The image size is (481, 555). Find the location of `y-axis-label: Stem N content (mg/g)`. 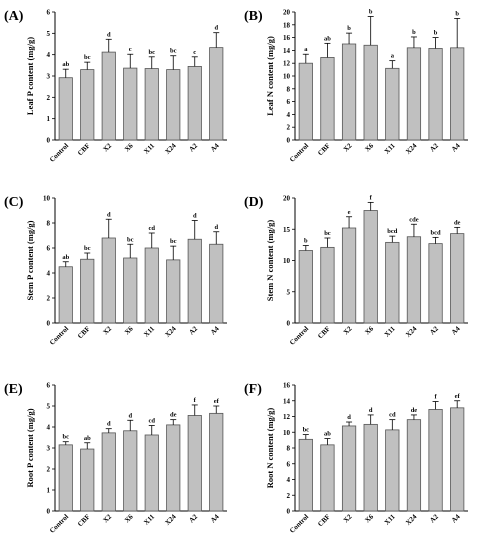

y-axis-label: Stem N content (mg/g) is located at coordinates (270, 261).